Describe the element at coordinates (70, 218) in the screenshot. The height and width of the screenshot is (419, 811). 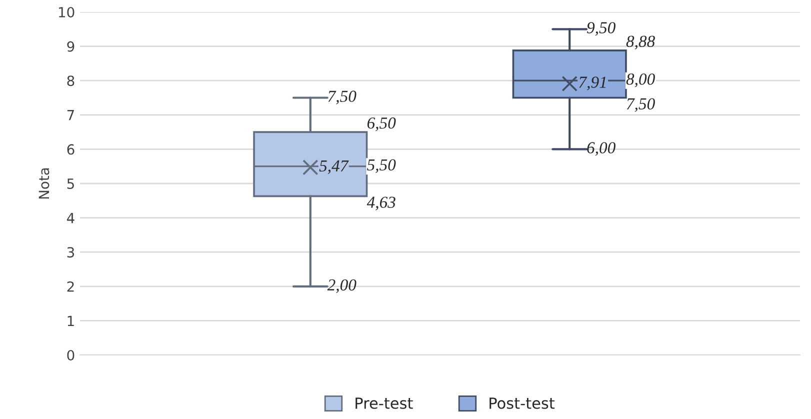
I see `y-tick-label: 4` at that location.